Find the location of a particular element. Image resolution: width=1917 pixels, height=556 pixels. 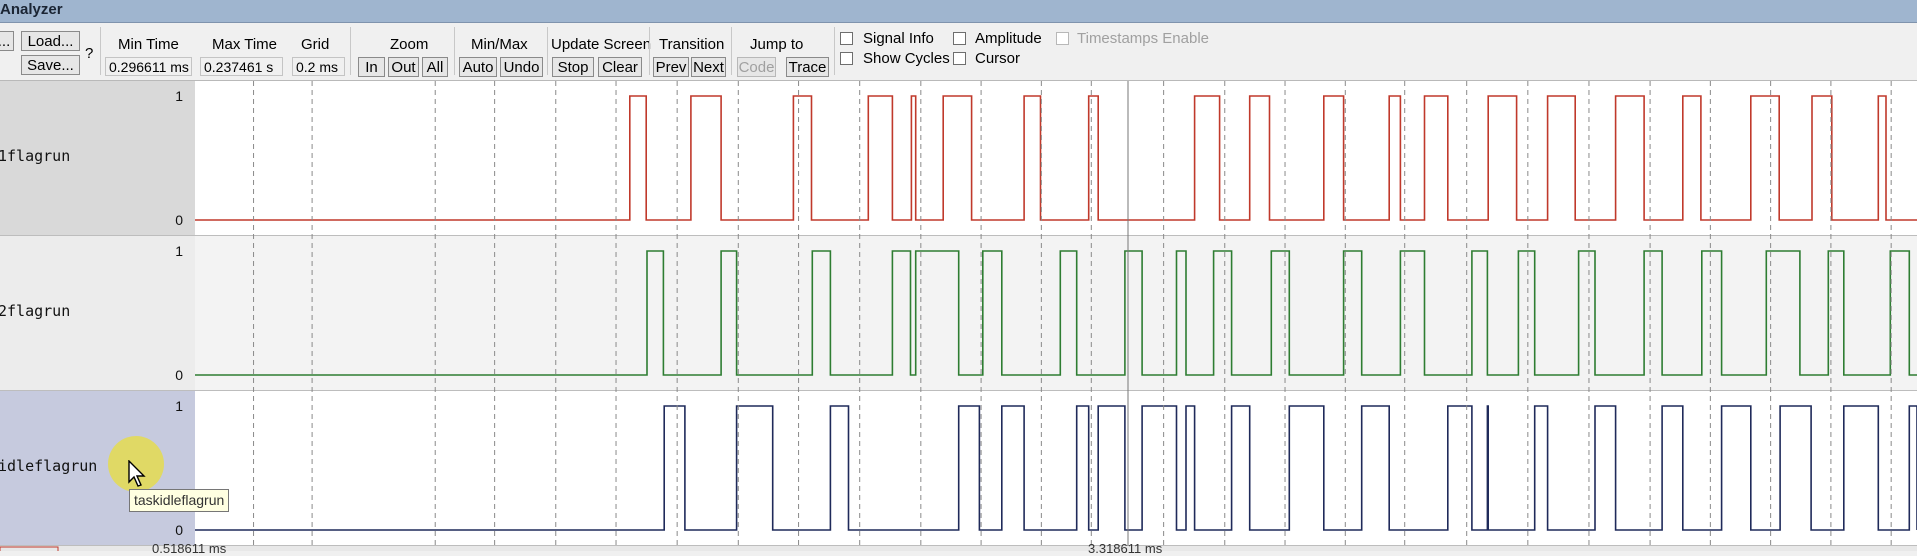

timestamps-enable-checkbox is located at coordinates (1062, 38).